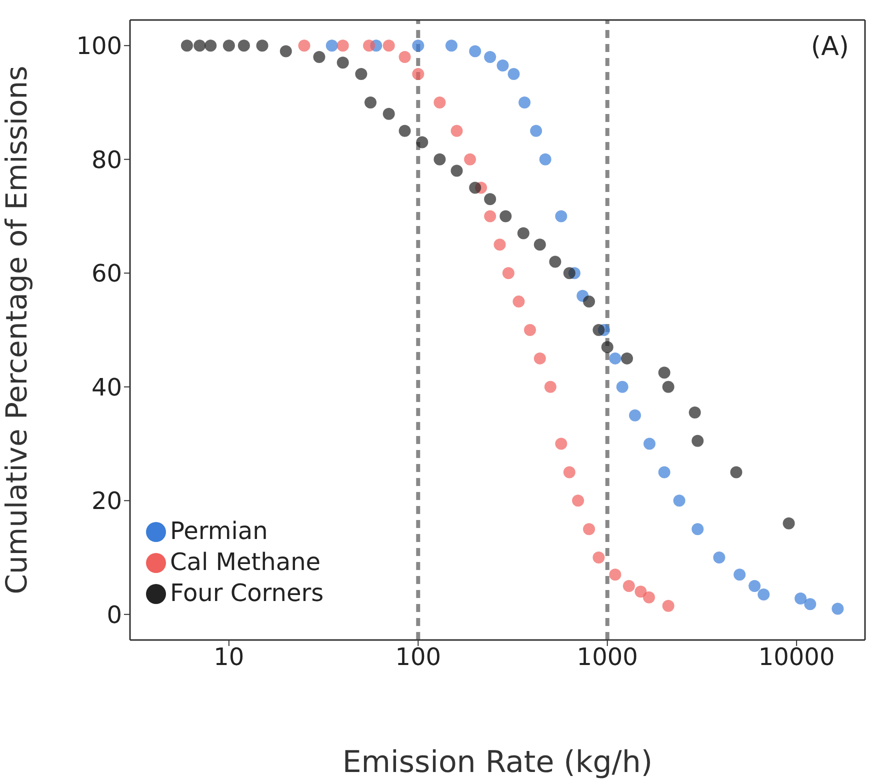 The height and width of the screenshot is (782, 879). Describe the element at coordinates (497, 762) in the screenshot. I see `x-axis-title: Emission Rate (kg/h)` at that location.